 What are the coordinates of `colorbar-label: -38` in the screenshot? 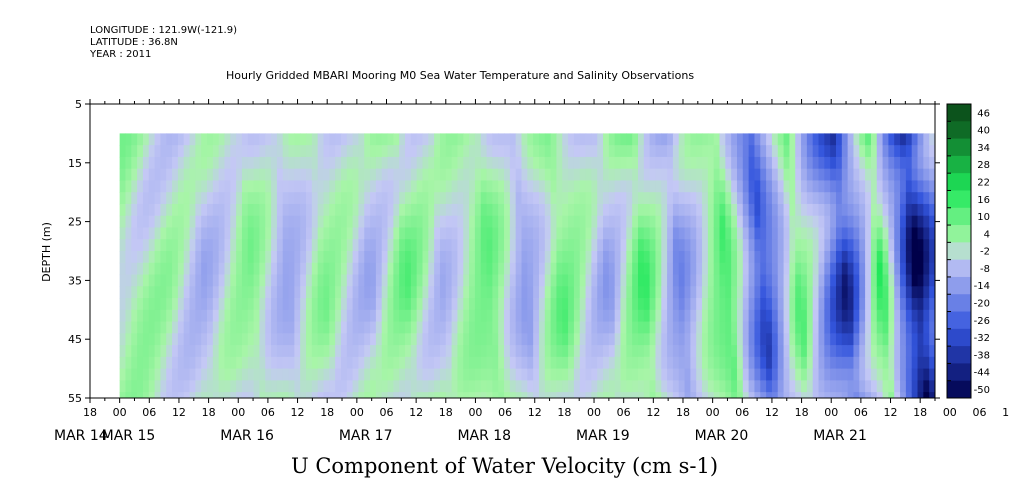 It's located at (982, 355).